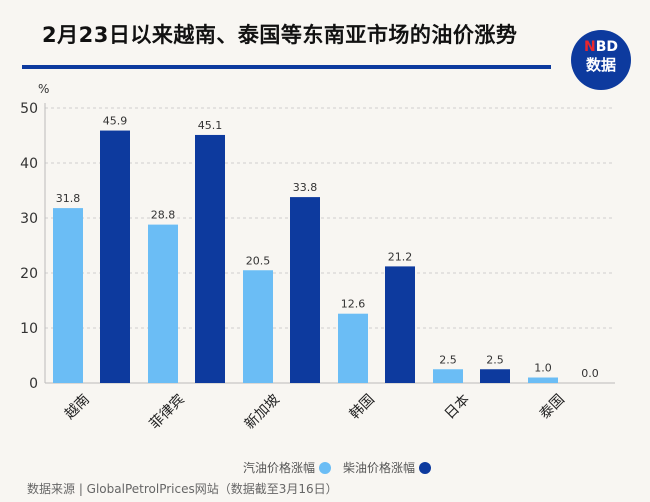 The height and width of the screenshot is (502, 650). Describe the element at coordinates (68, 198) in the screenshot. I see `data-label: 31.8` at that location.